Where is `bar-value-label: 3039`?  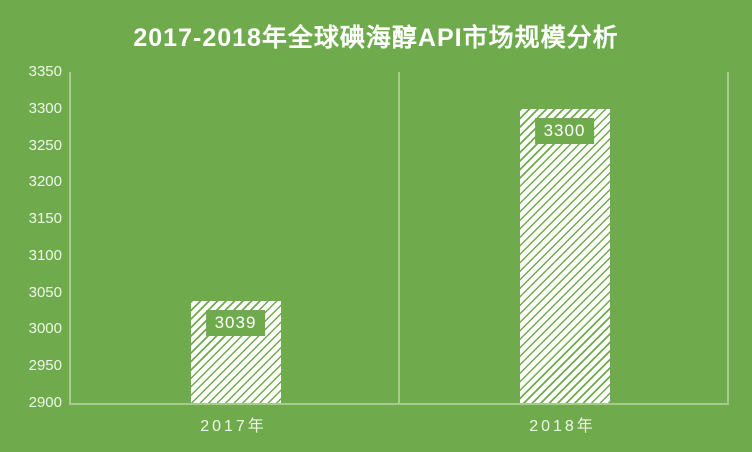 bar-value-label: 3039 is located at coordinates (235, 323).